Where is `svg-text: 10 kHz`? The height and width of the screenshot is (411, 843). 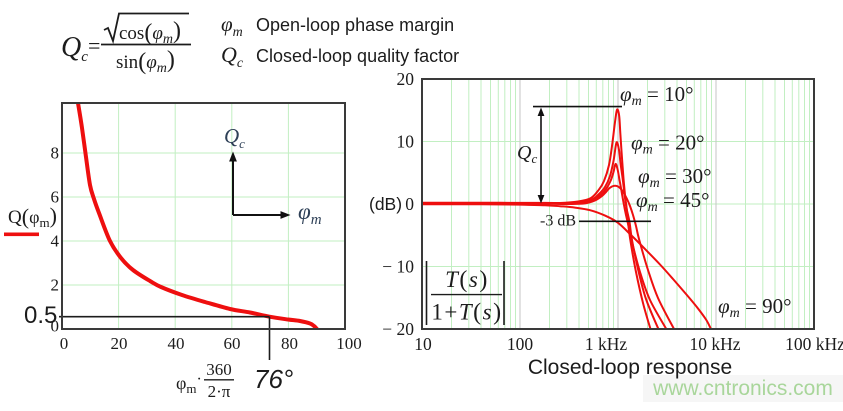 svg-text: 10 kHz is located at coordinates (714, 344).